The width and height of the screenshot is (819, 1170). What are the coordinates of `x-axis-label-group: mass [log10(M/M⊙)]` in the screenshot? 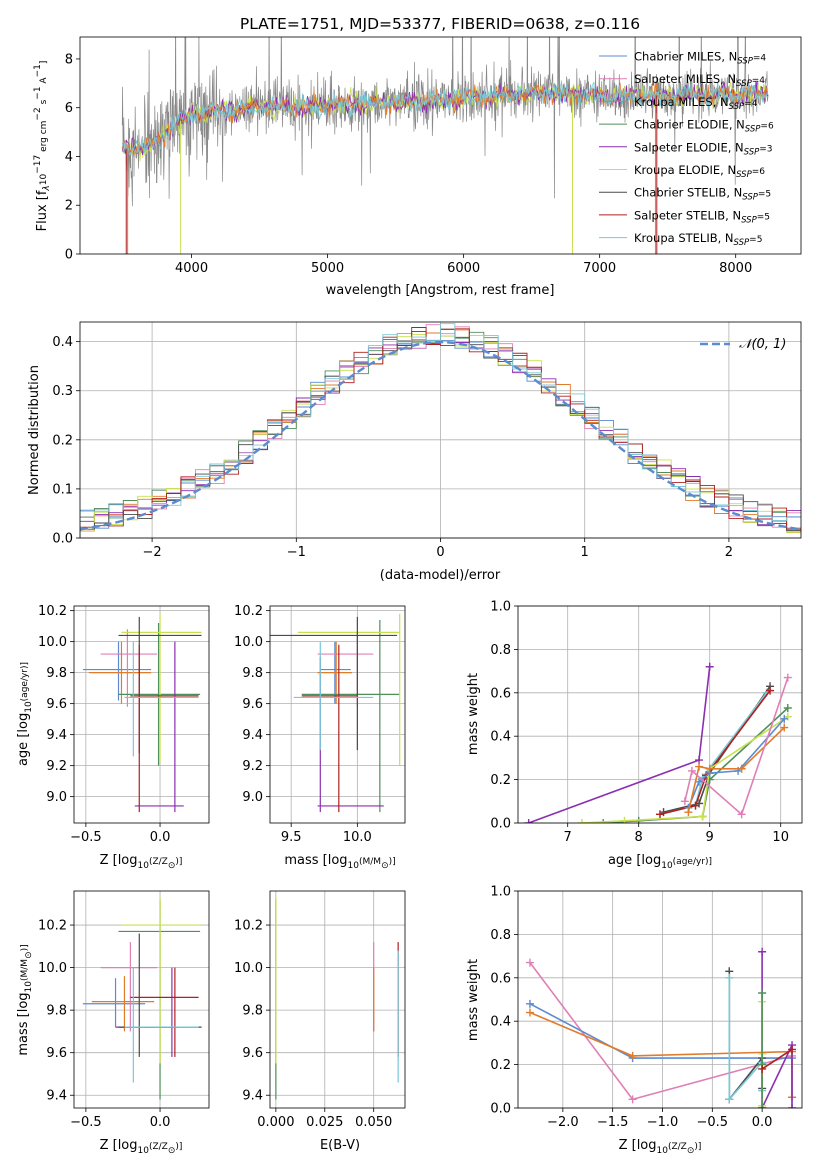 It's located at (339, 862).